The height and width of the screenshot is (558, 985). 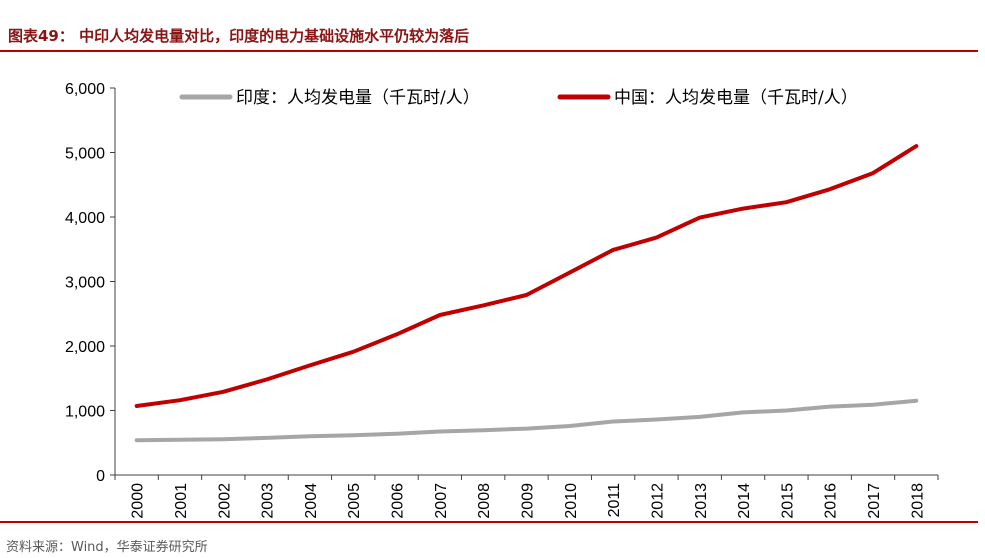 What do you see at coordinates (85, 154) in the screenshot?
I see `y-tick-label: 5,000` at bounding box center [85, 154].